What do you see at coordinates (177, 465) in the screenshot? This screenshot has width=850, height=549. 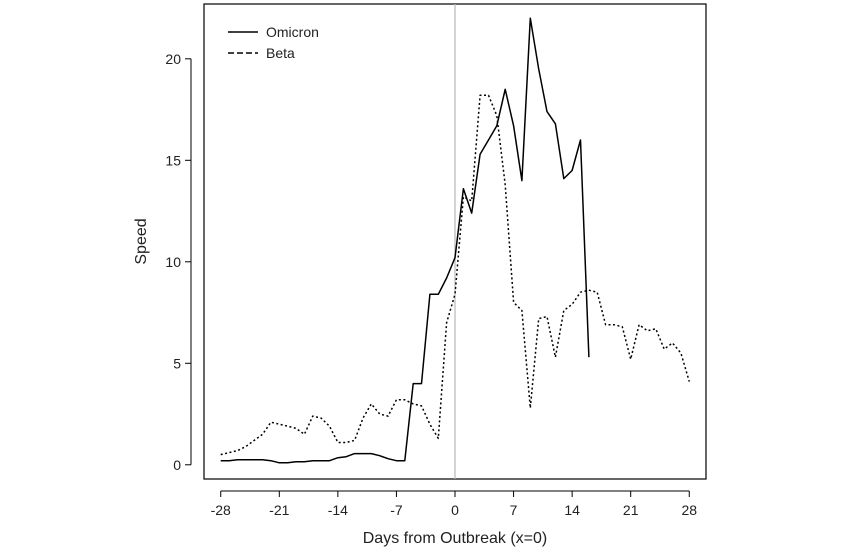 I see `y-tick-label: 0` at bounding box center [177, 465].